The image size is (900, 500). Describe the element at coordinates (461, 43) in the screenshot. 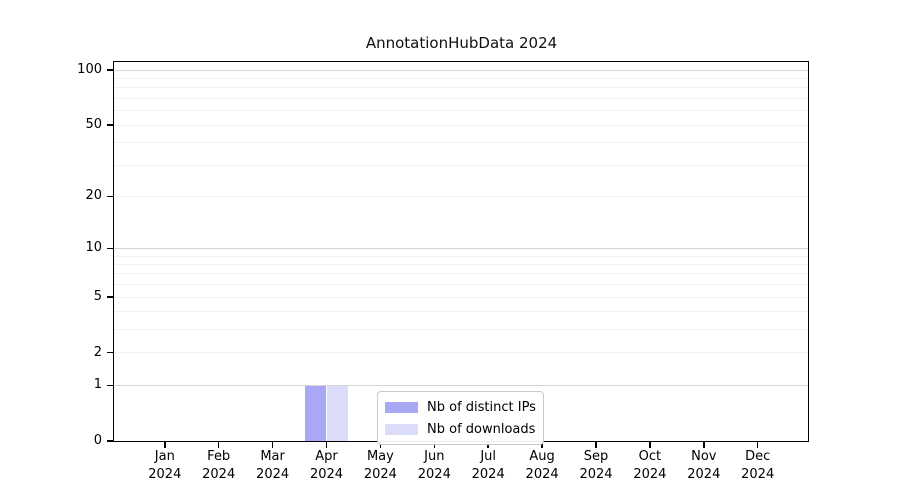

I see `chart-title: AnnotationHubData 2024` at that location.